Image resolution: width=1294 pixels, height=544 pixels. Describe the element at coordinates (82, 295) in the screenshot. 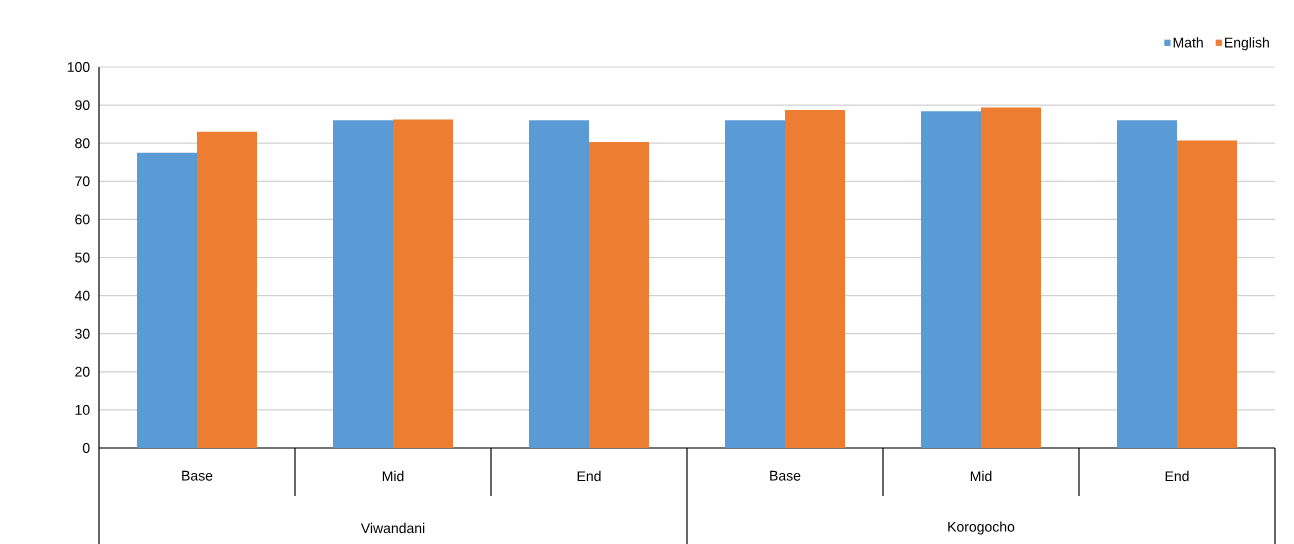

I see `y-tick-label: 40` at that location.